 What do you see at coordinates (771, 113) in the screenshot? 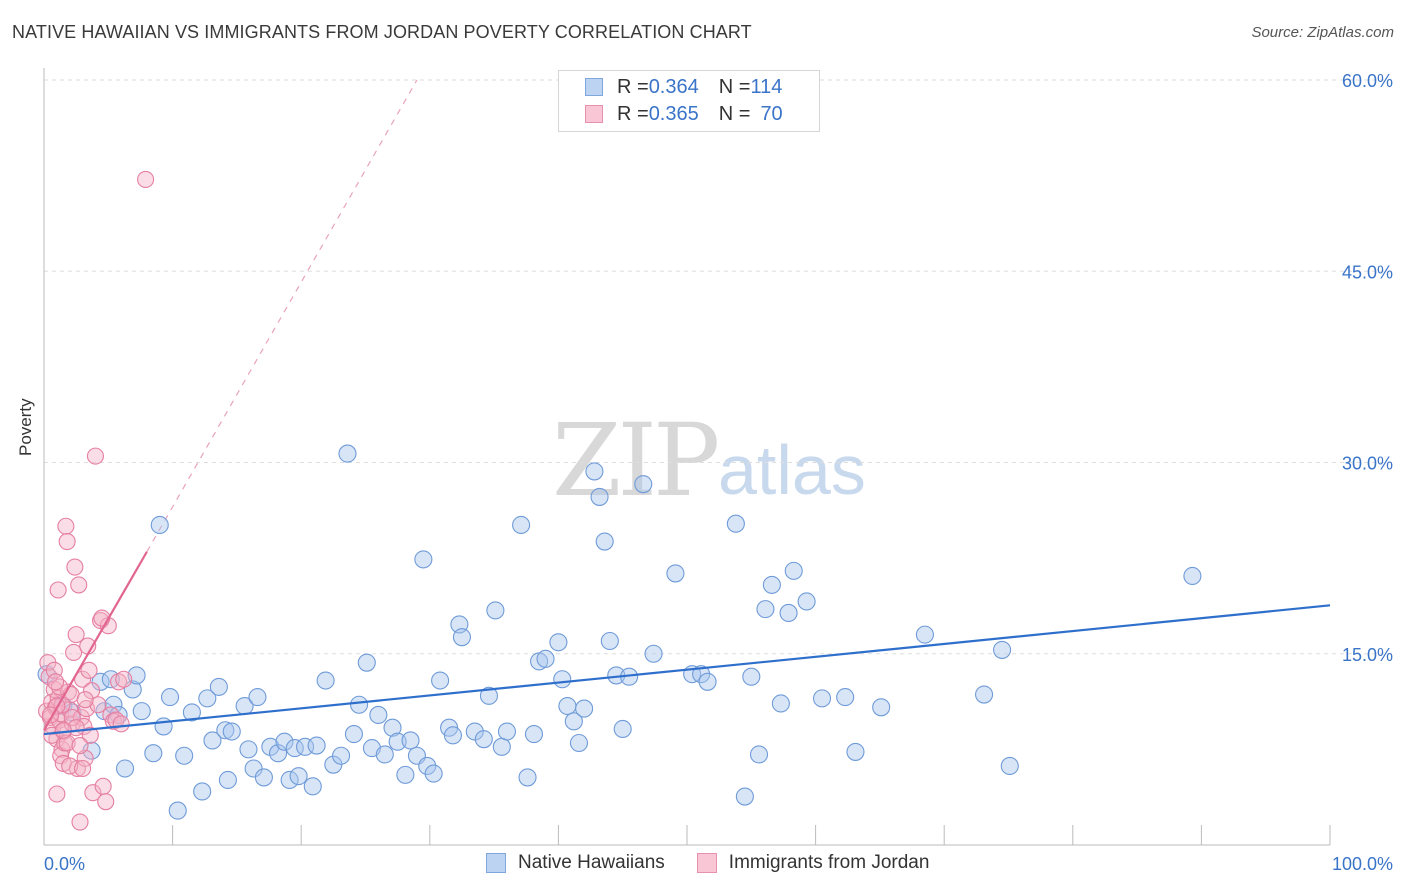
I see `legend-n-value: 70` at bounding box center [771, 113].